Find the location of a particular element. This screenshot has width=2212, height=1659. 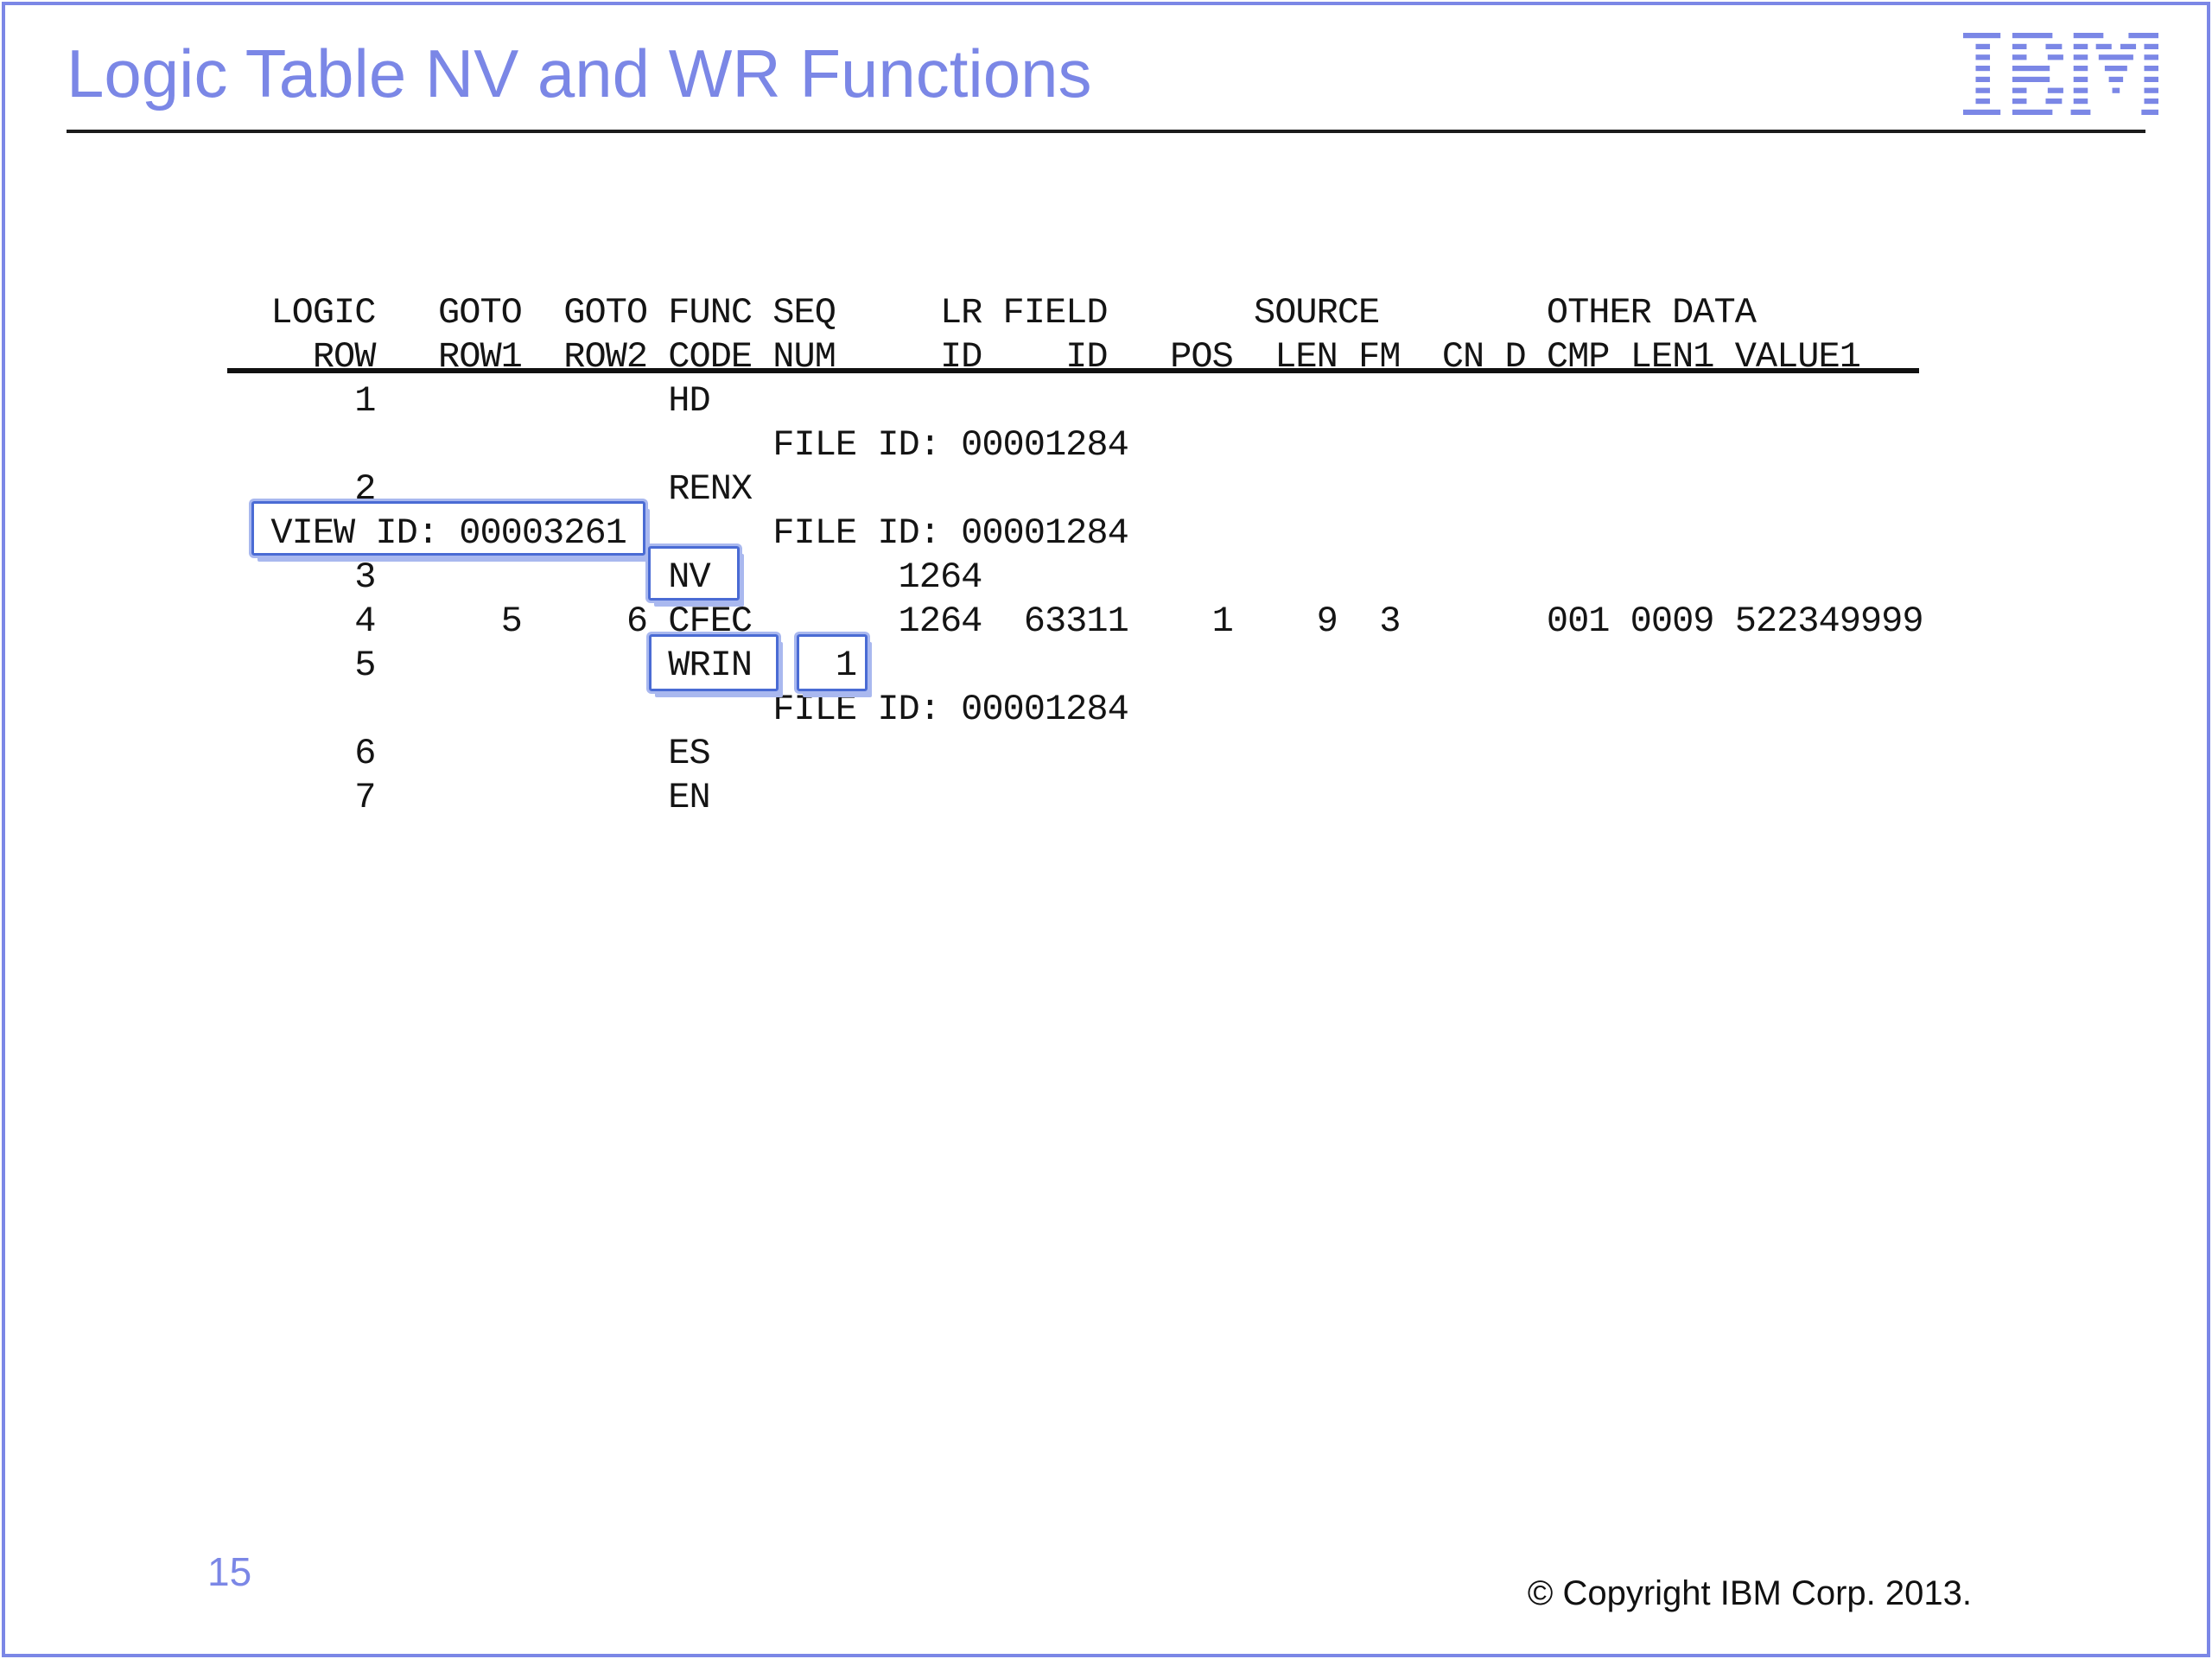

logic-table-file-id-row-1: FILE ID: 00001284 is located at coordinates (678, 445).